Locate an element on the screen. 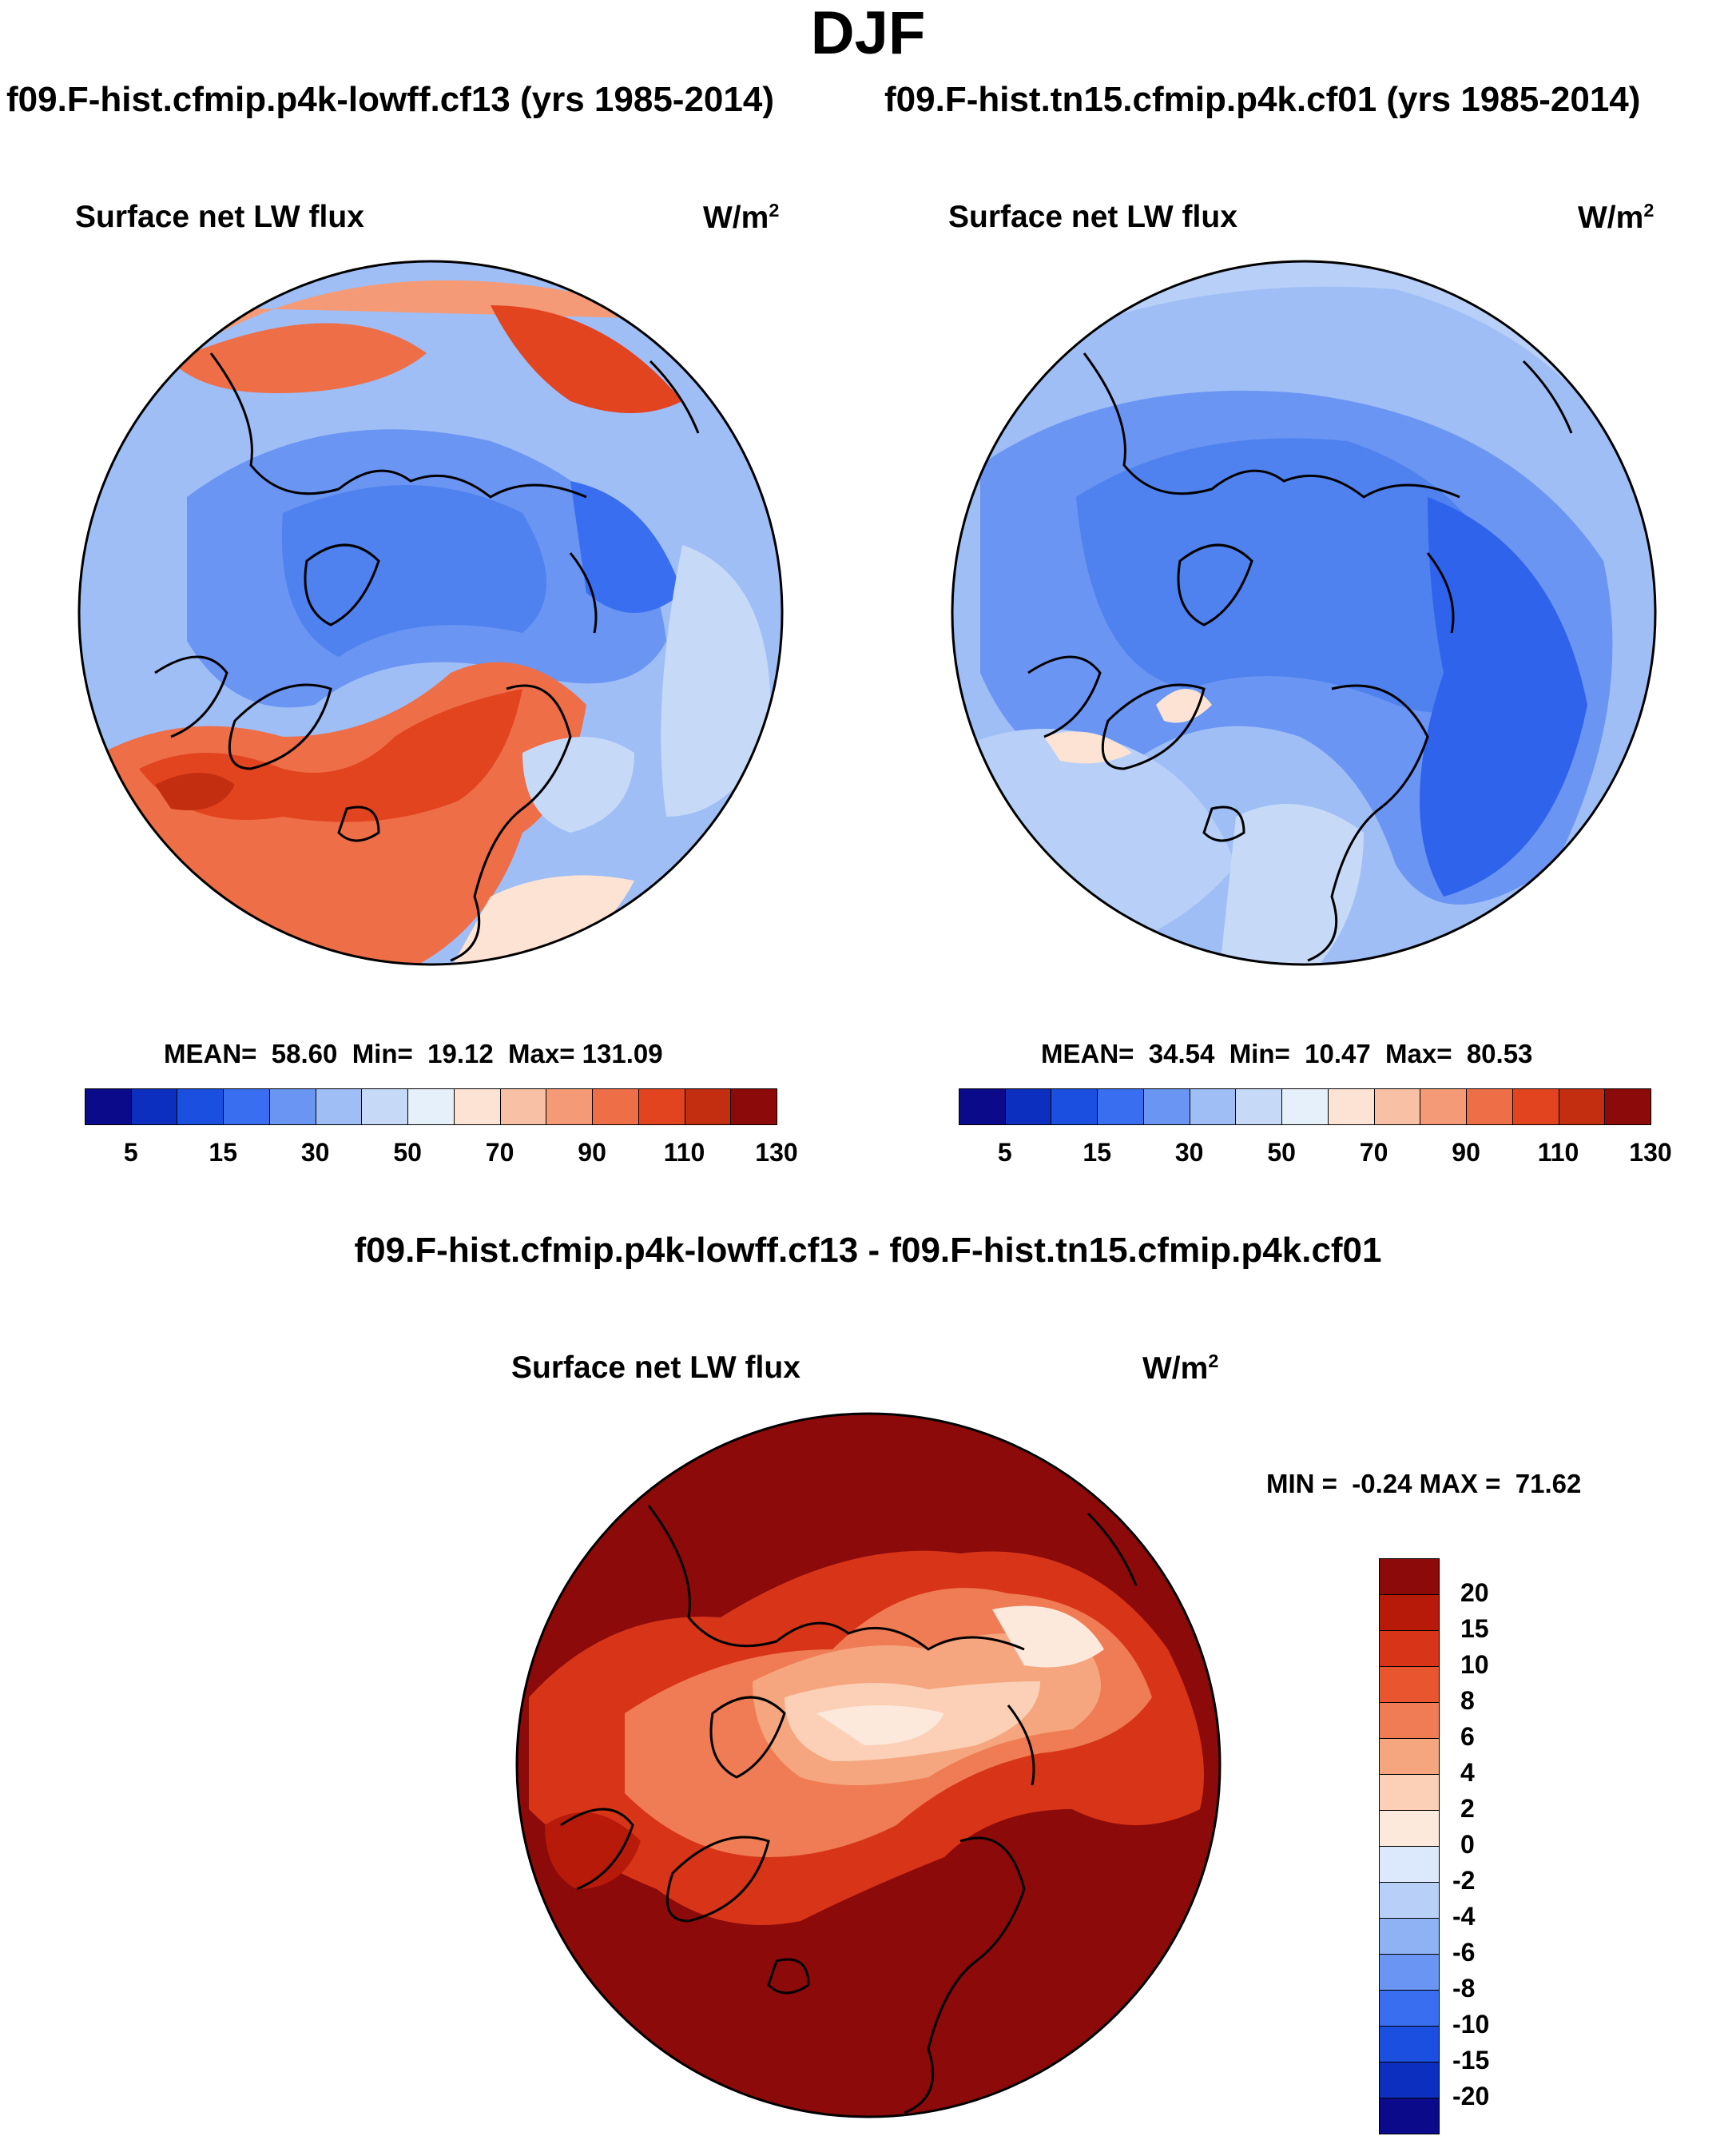 This screenshot has width=1736, height=2152. colorbar-tick-label: 6 is located at coordinates (1467, 1736).